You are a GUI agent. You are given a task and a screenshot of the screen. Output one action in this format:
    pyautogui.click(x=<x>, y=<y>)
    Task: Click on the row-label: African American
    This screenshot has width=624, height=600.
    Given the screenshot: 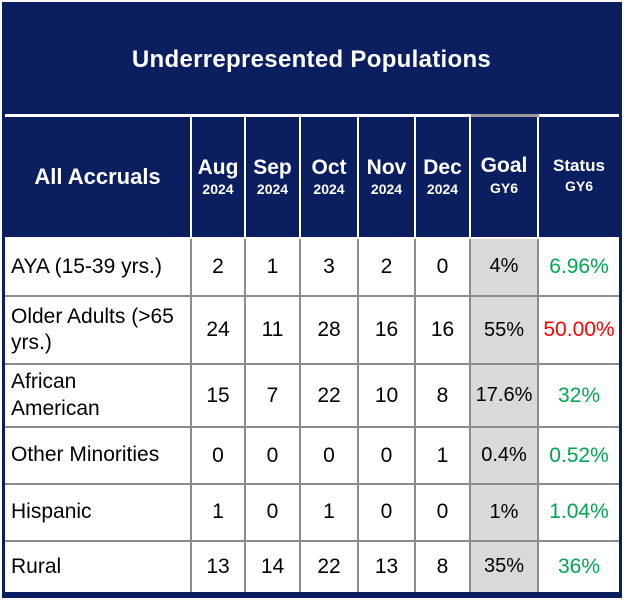 What is the action you would take?
    pyautogui.click(x=98, y=395)
    